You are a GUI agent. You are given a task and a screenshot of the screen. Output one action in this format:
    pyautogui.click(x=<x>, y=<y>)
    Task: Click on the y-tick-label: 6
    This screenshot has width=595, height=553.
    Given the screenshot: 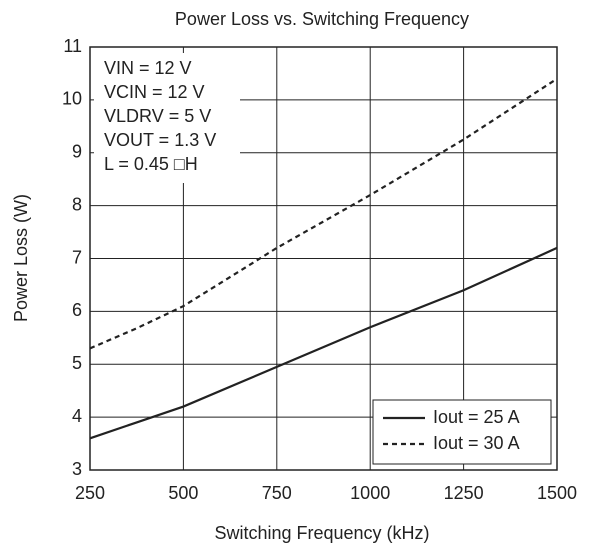 What is the action you would take?
    pyautogui.click(x=77, y=310)
    